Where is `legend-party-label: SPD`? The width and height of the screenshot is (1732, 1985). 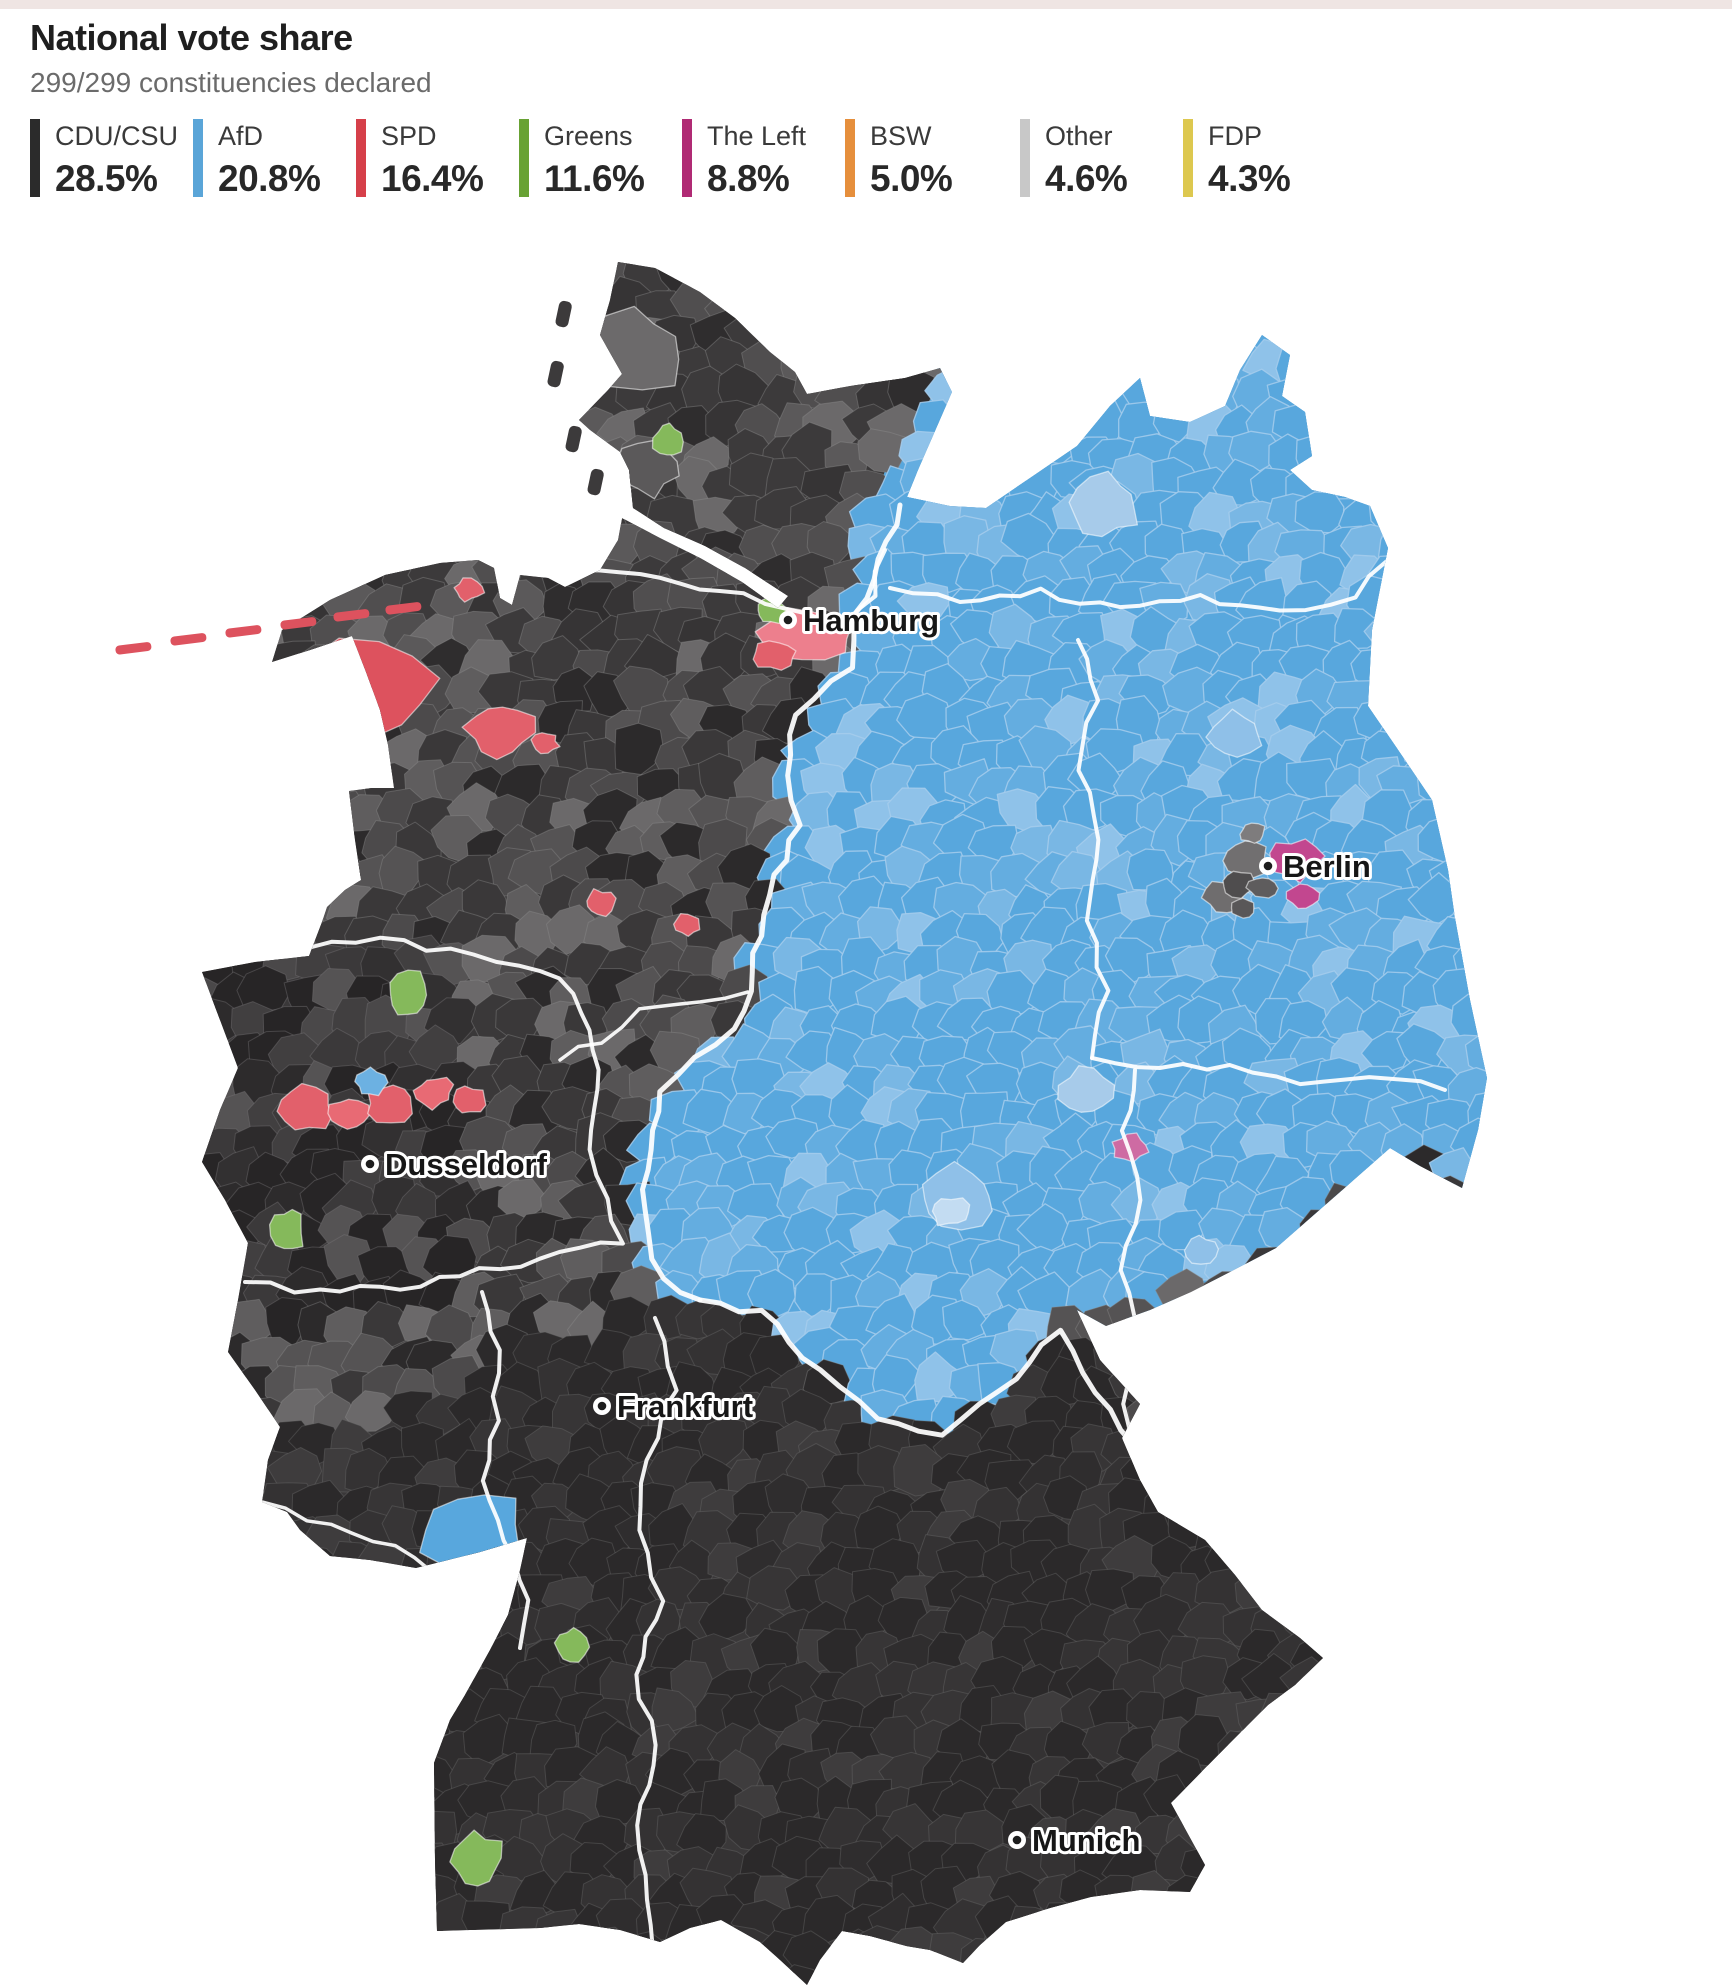
legend-party-label: SPD is located at coordinates (409, 136).